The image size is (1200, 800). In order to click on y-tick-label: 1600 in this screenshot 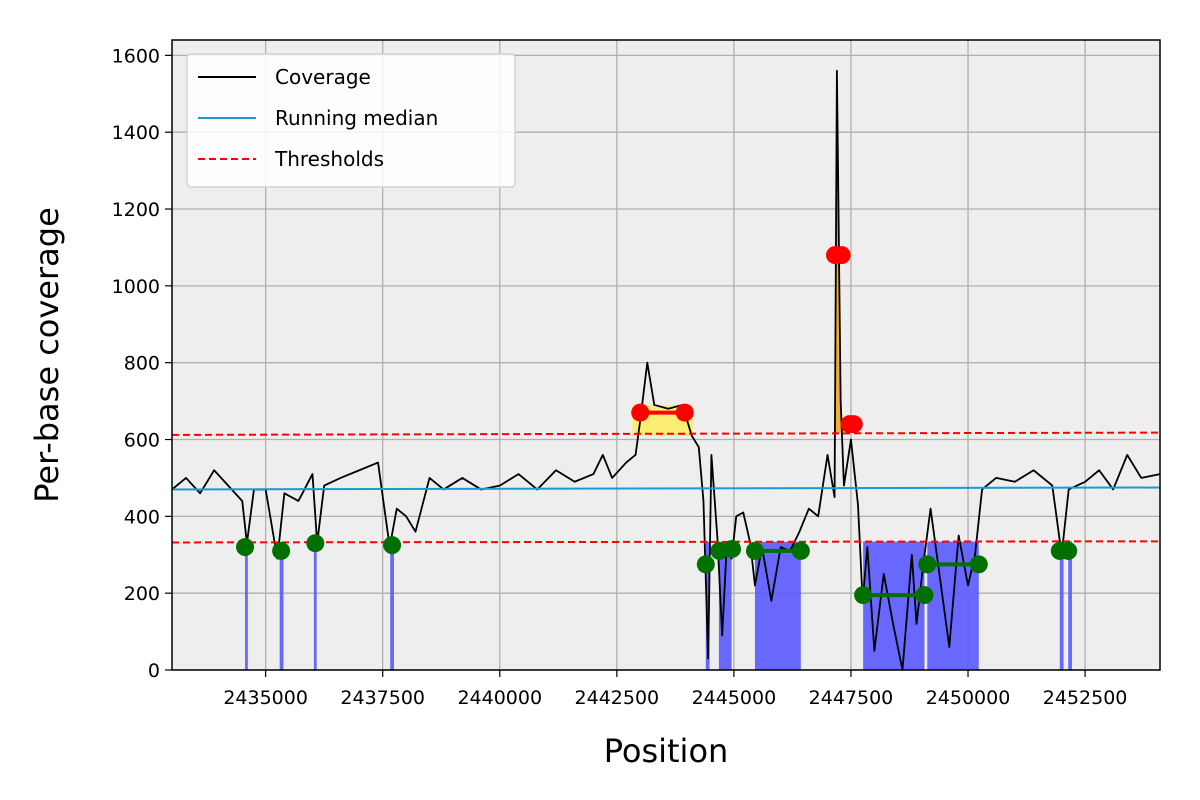, I will do `click(136, 56)`.